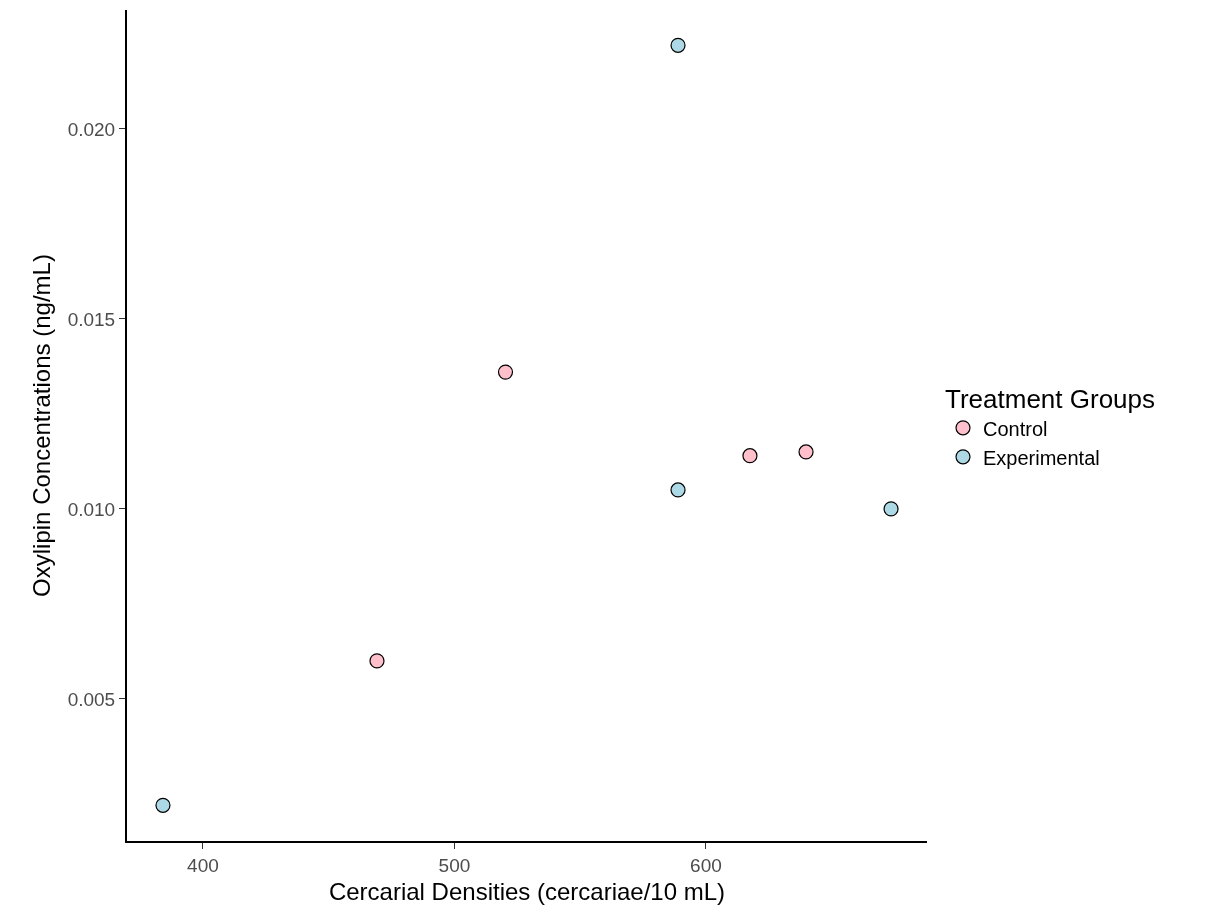 The height and width of the screenshot is (919, 1230). Describe the element at coordinates (1015, 428) in the screenshot. I see `legend-label: Control` at that location.